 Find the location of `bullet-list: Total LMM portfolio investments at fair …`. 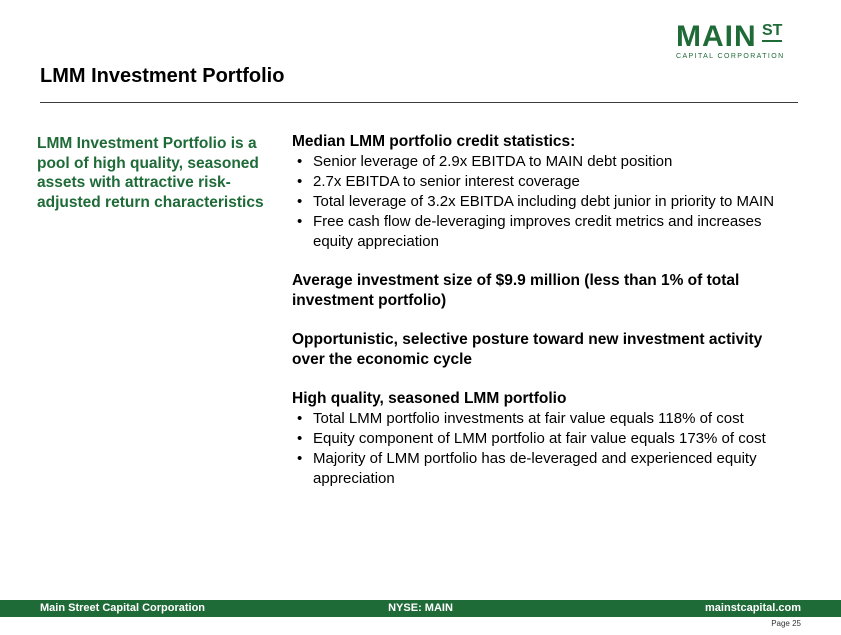

bullet-list: Total LMM portfolio investments at fair … is located at coordinates (542, 449).